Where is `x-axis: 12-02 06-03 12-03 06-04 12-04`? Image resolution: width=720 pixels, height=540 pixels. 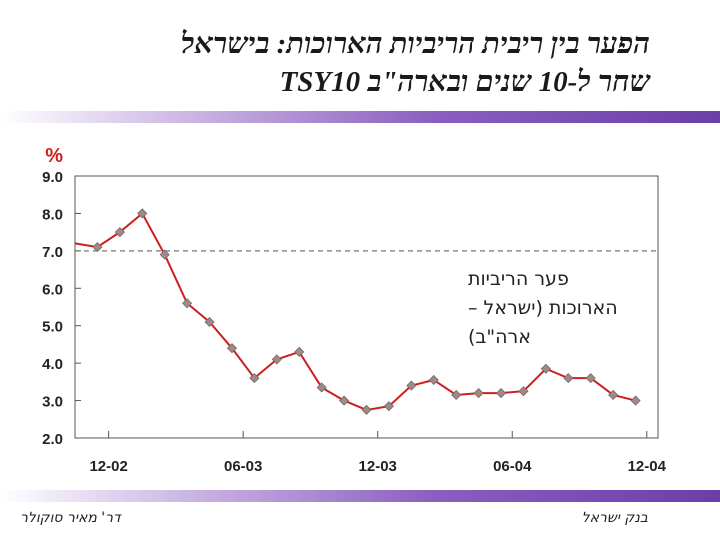 x-axis: 12-02 06-03 12-03 06-04 12-04 is located at coordinates (378, 453).